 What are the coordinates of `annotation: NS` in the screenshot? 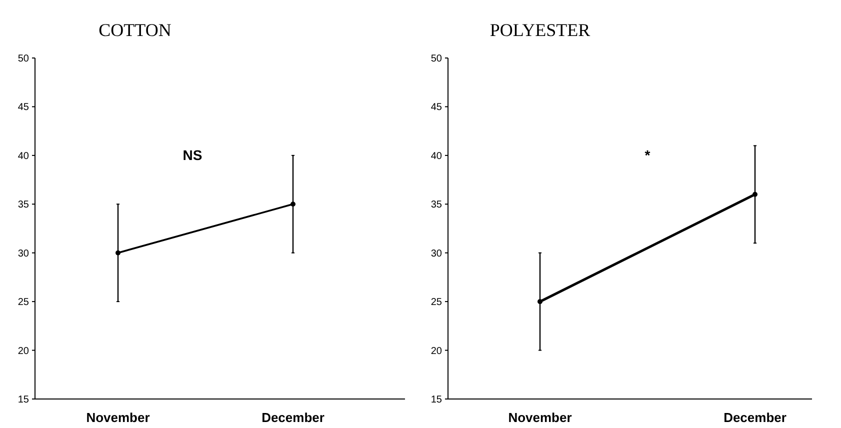 It's located at (192, 155).